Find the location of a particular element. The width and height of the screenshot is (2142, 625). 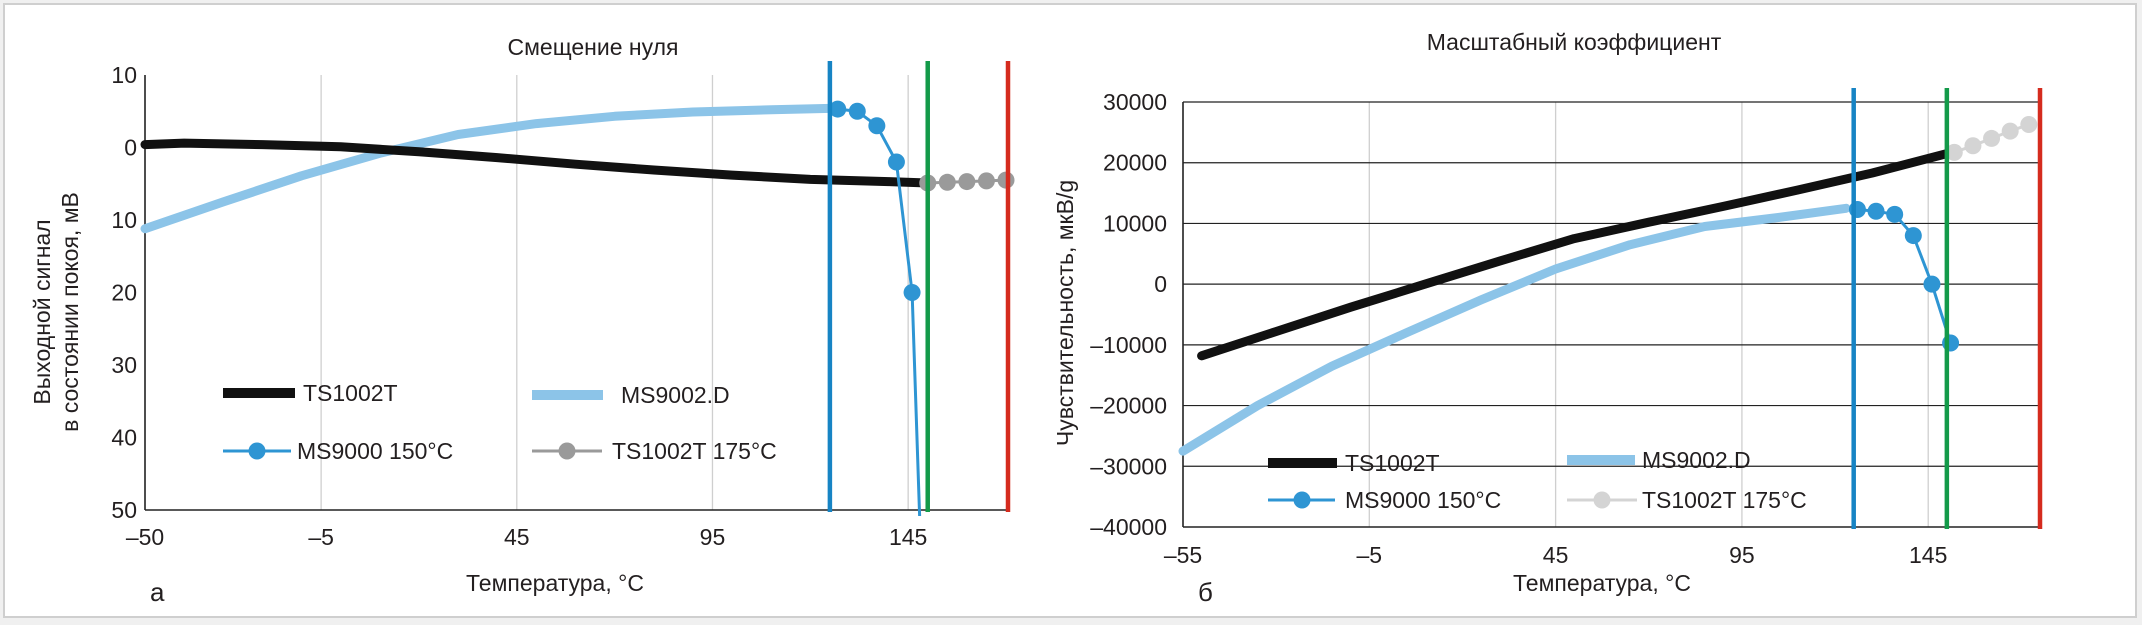

y-axis-label-line2: в состоянии покоя, мВ is located at coordinates (70, 312).